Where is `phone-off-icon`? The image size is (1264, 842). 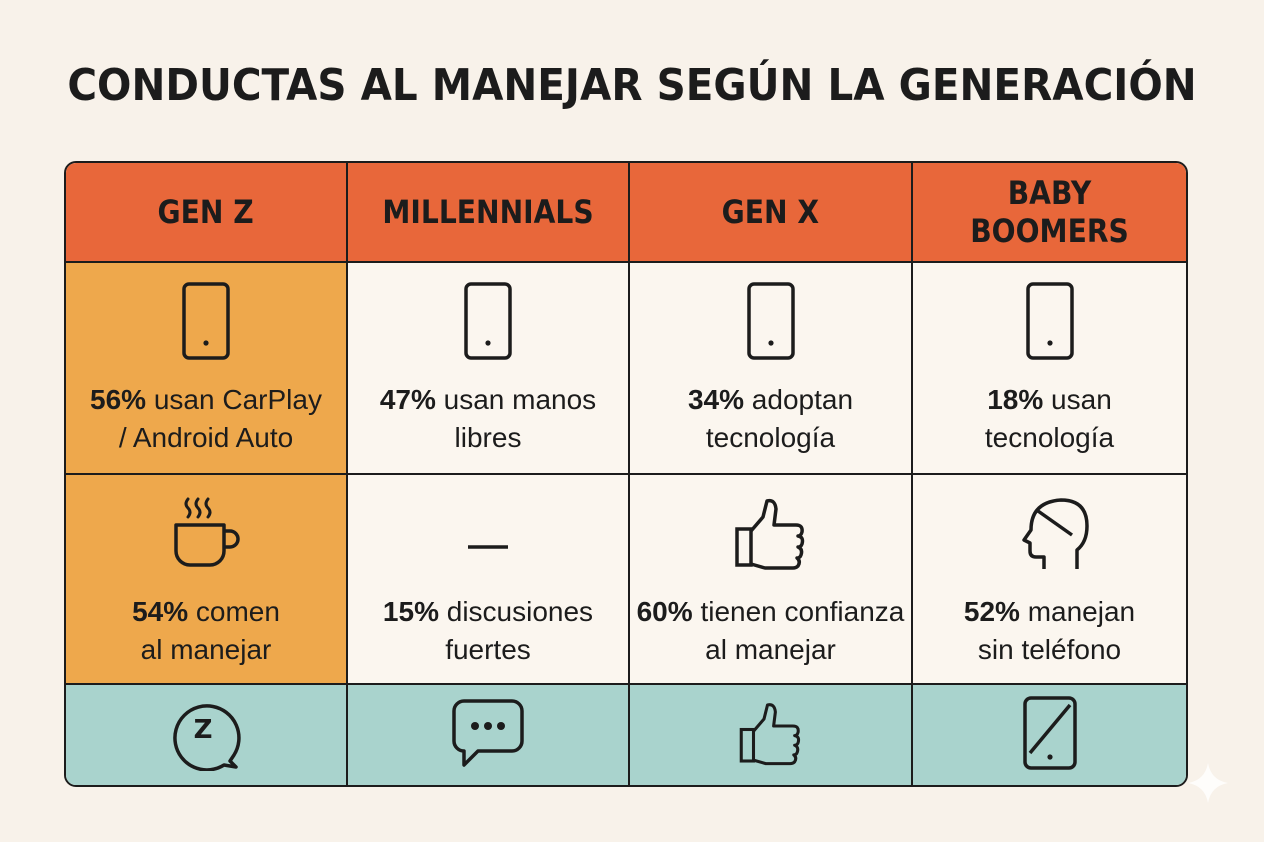
phone-off-icon is located at coordinates (1050, 735).